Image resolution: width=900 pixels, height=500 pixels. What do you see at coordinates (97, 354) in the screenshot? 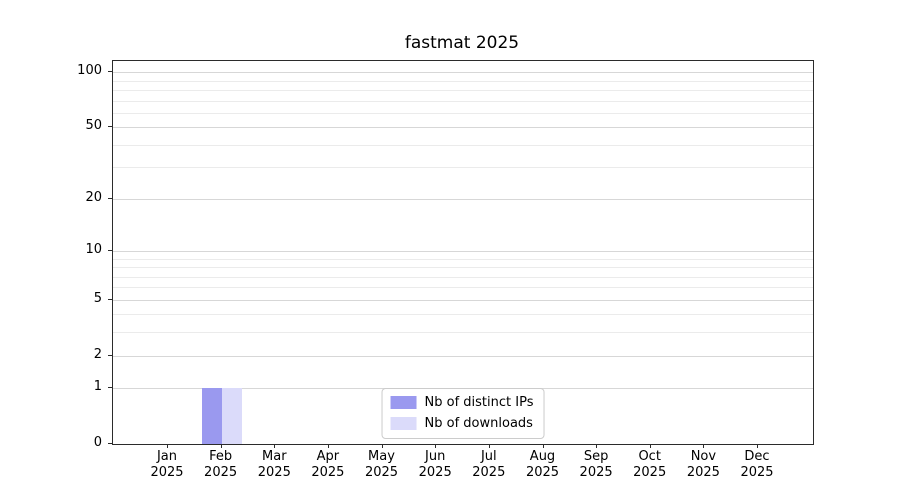
I see `y-tick-label: 2` at bounding box center [97, 354].